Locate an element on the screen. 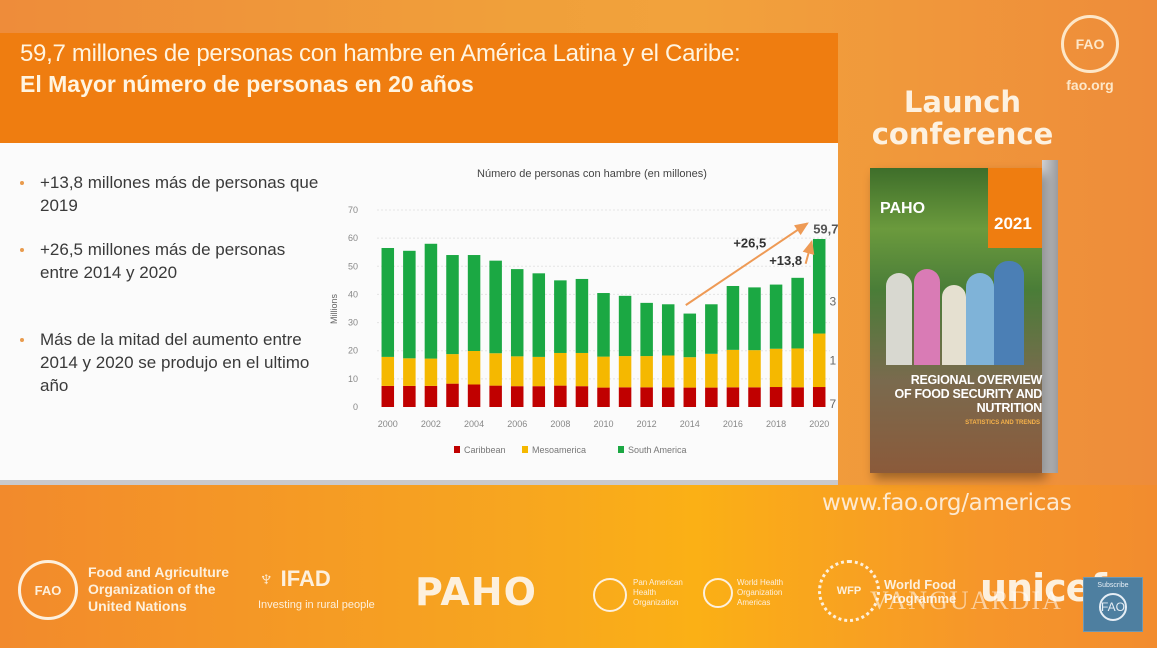 The image size is (1157, 648). paho-name: Pan American Health Organization is located at coordinates (658, 592).